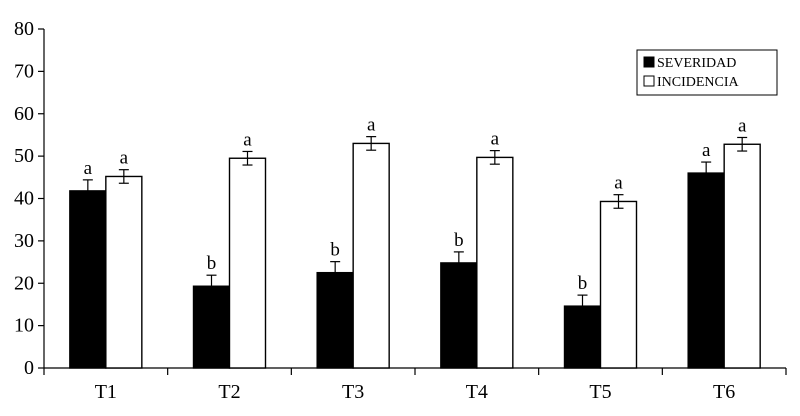  I want to click on legend-label-severidad: SEVERIDAD, so click(696, 63).